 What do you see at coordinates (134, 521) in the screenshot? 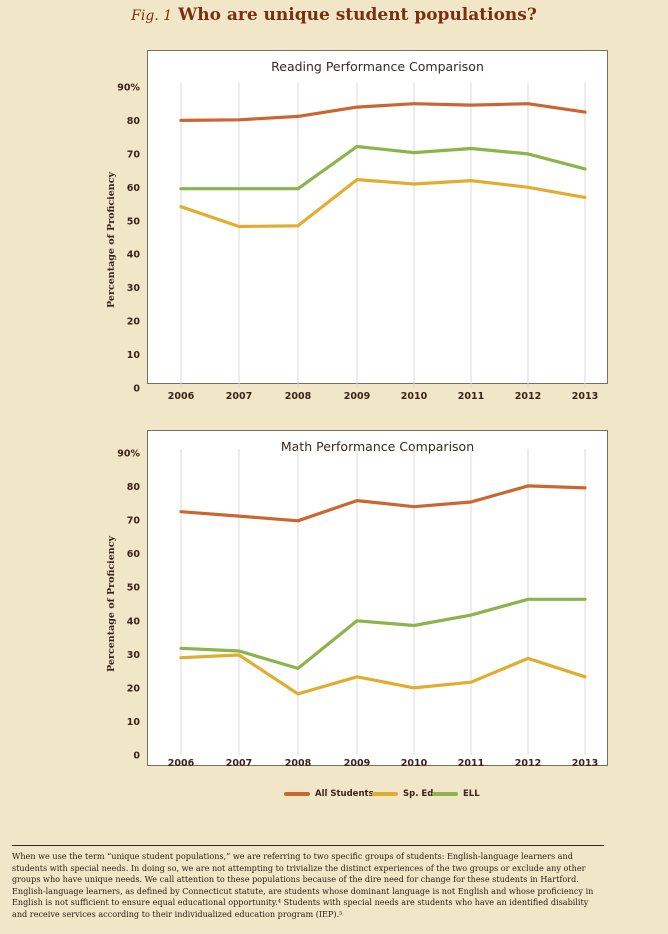
I see `math-ytick-label: 70` at bounding box center [134, 521].